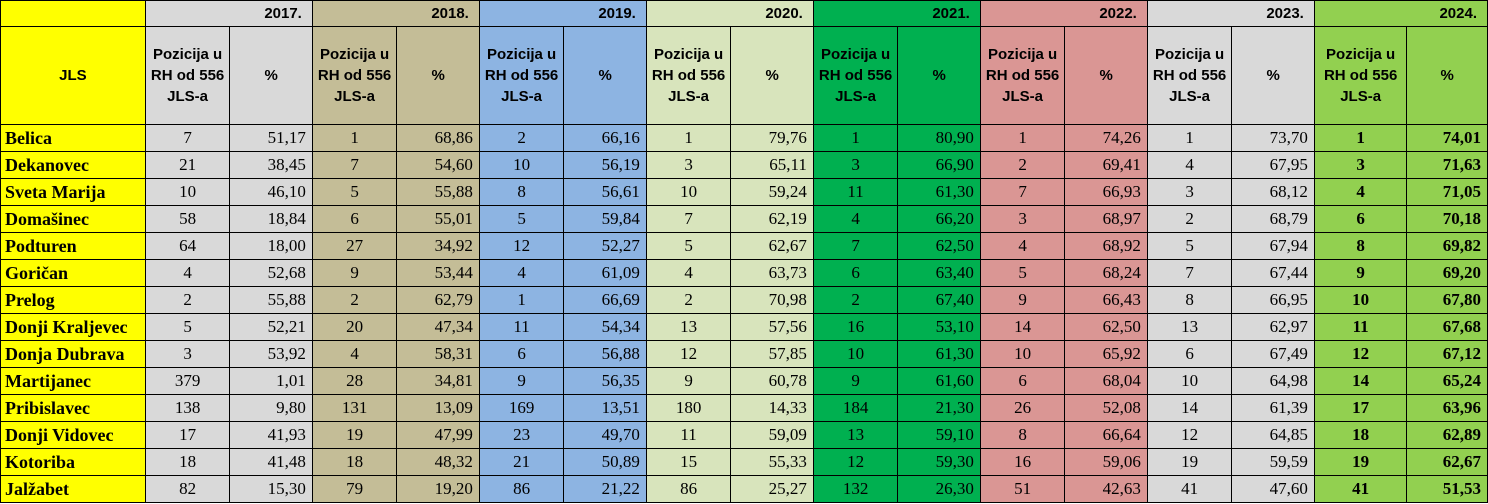 The image size is (1488, 504). Describe the element at coordinates (271, 75) in the screenshot. I see `percent-header-2017: %` at that location.